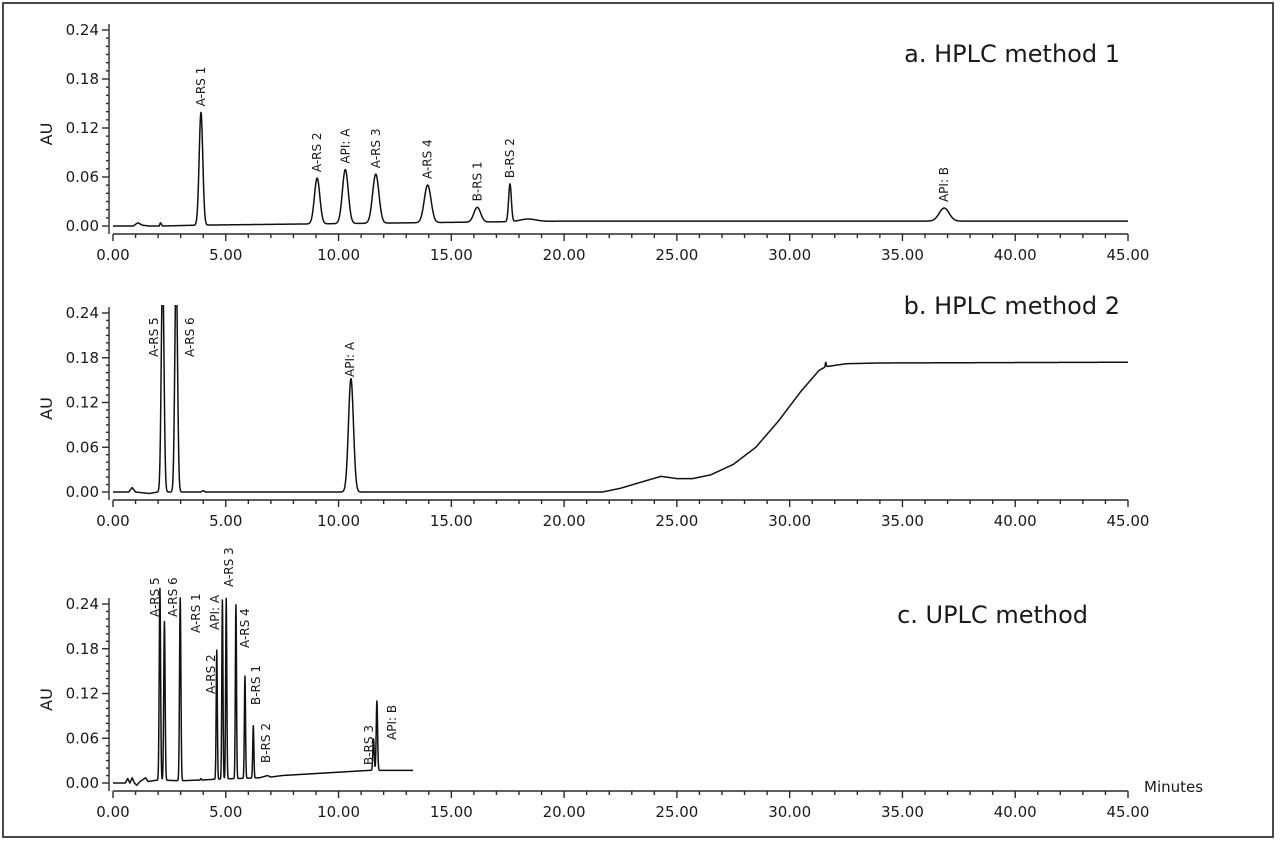 This screenshot has width=1280, height=842. What do you see at coordinates (252, 347) in the screenshot?
I see `peak-labels: A-RS 5 A-RS 6 API: A` at bounding box center [252, 347].